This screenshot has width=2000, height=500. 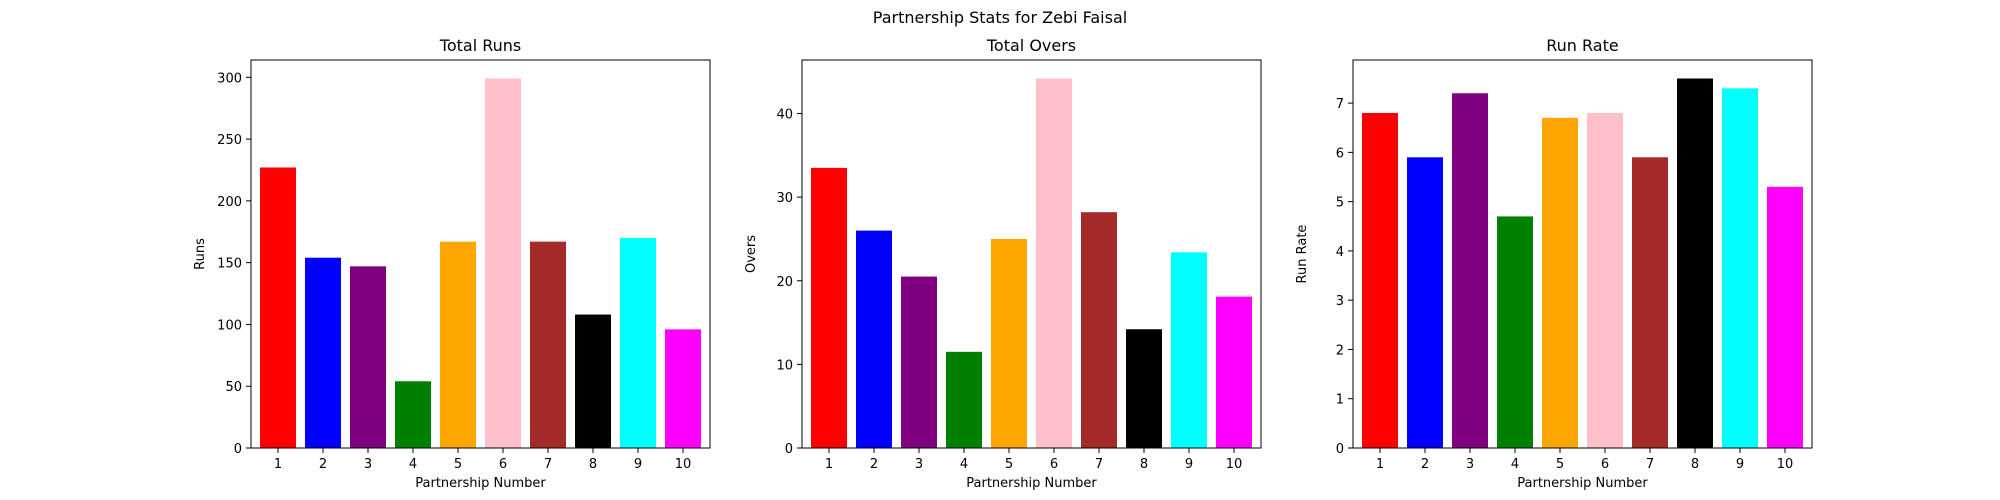 What do you see at coordinates (1340, 203) in the screenshot?
I see `y-tick-label: 5` at bounding box center [1340, 203].